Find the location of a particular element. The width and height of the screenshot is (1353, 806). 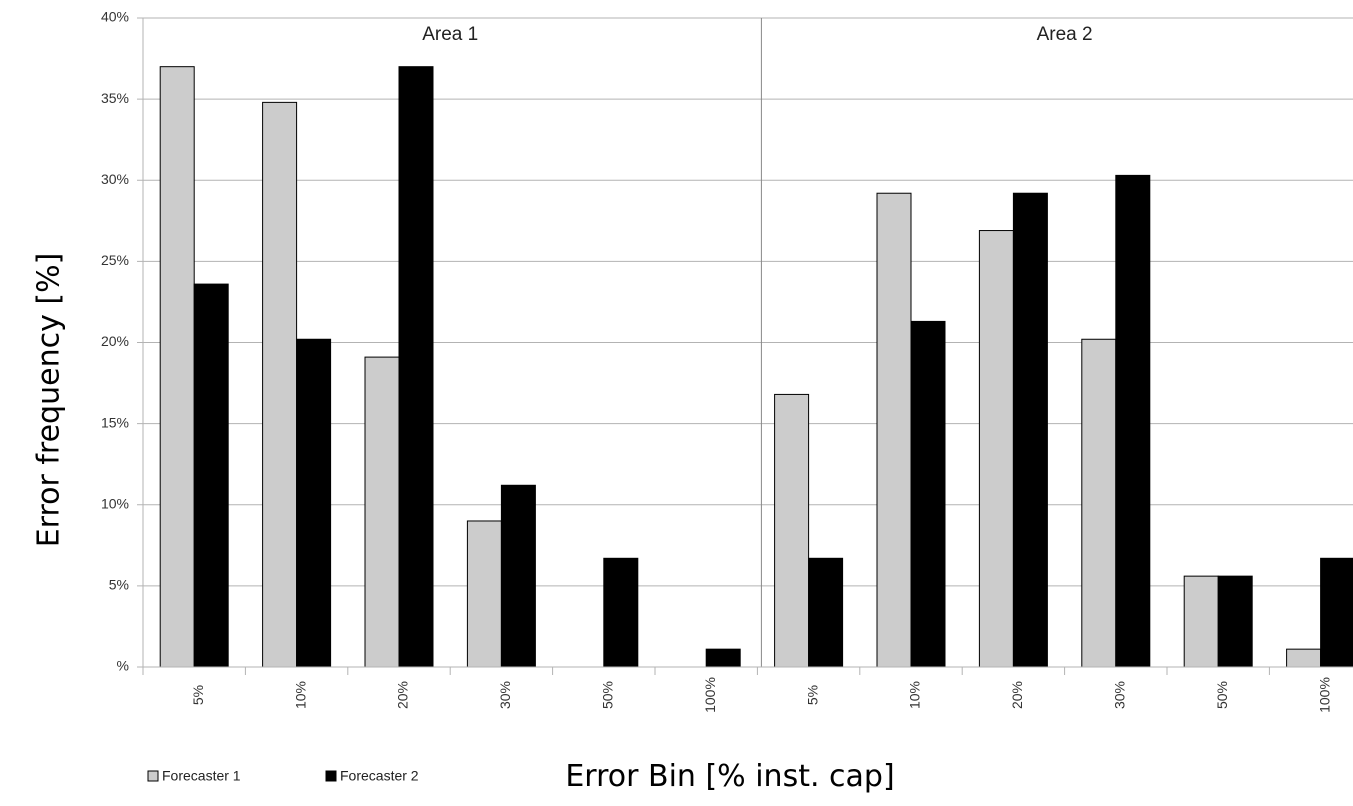

y-tick-label: 40% is located at coordinates (115, 17).